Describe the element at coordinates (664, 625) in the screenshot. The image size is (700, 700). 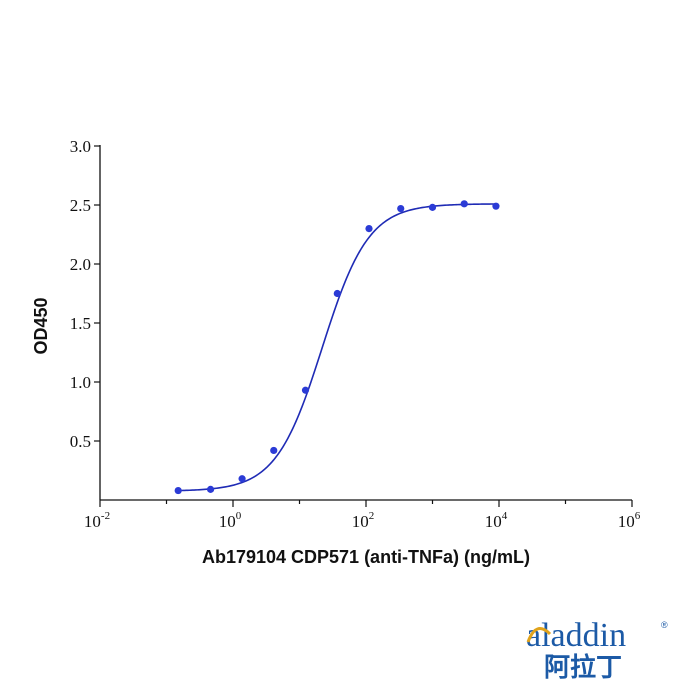
I see `logo-registered: ®` at that location.